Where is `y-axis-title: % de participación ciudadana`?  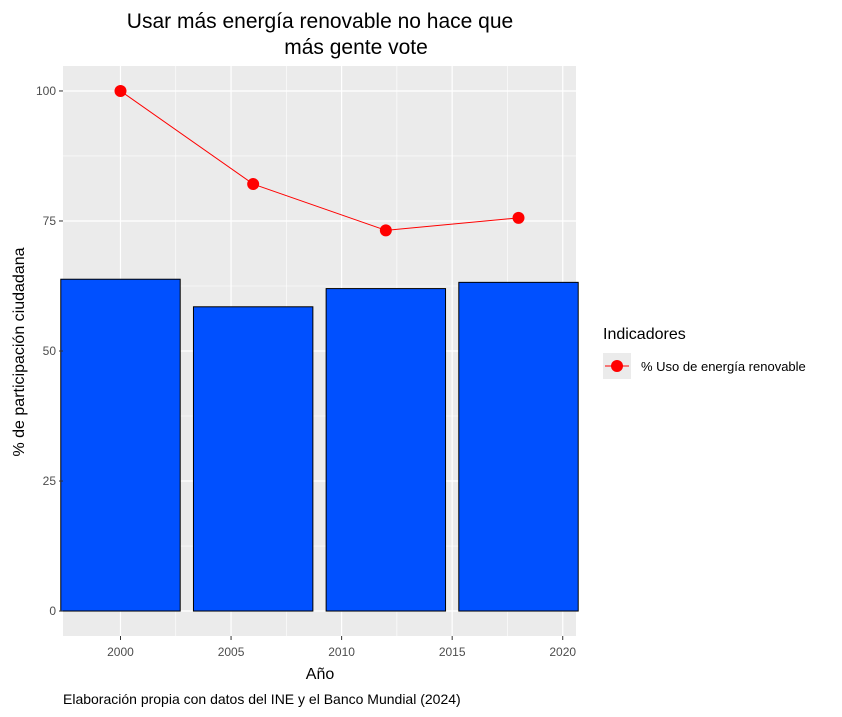
y-axis-title: % de participación ciudadana is located at coordinates (19, 351).